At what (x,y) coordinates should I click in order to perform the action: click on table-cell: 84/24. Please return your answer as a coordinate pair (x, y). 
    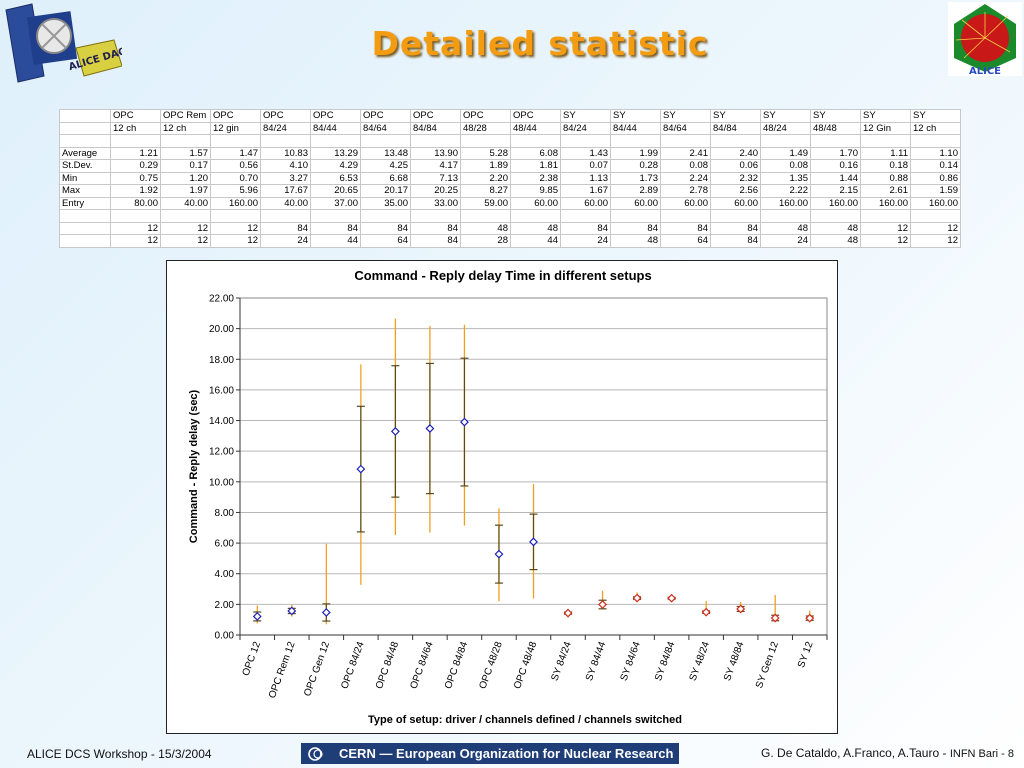
    Looking at the image, I should click on (285, 128).